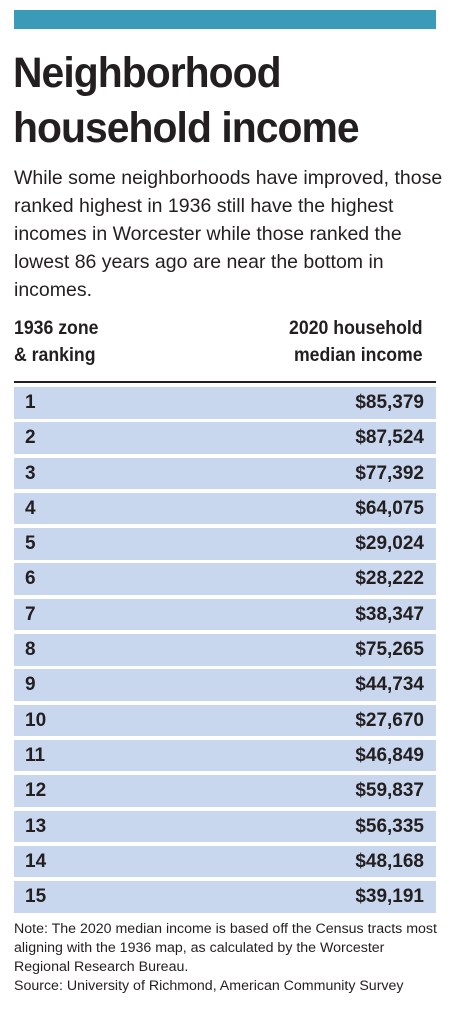 The height and width of the screenshot is (1033, 450). I want to click on title-line-2: household income, so click(186, 128).